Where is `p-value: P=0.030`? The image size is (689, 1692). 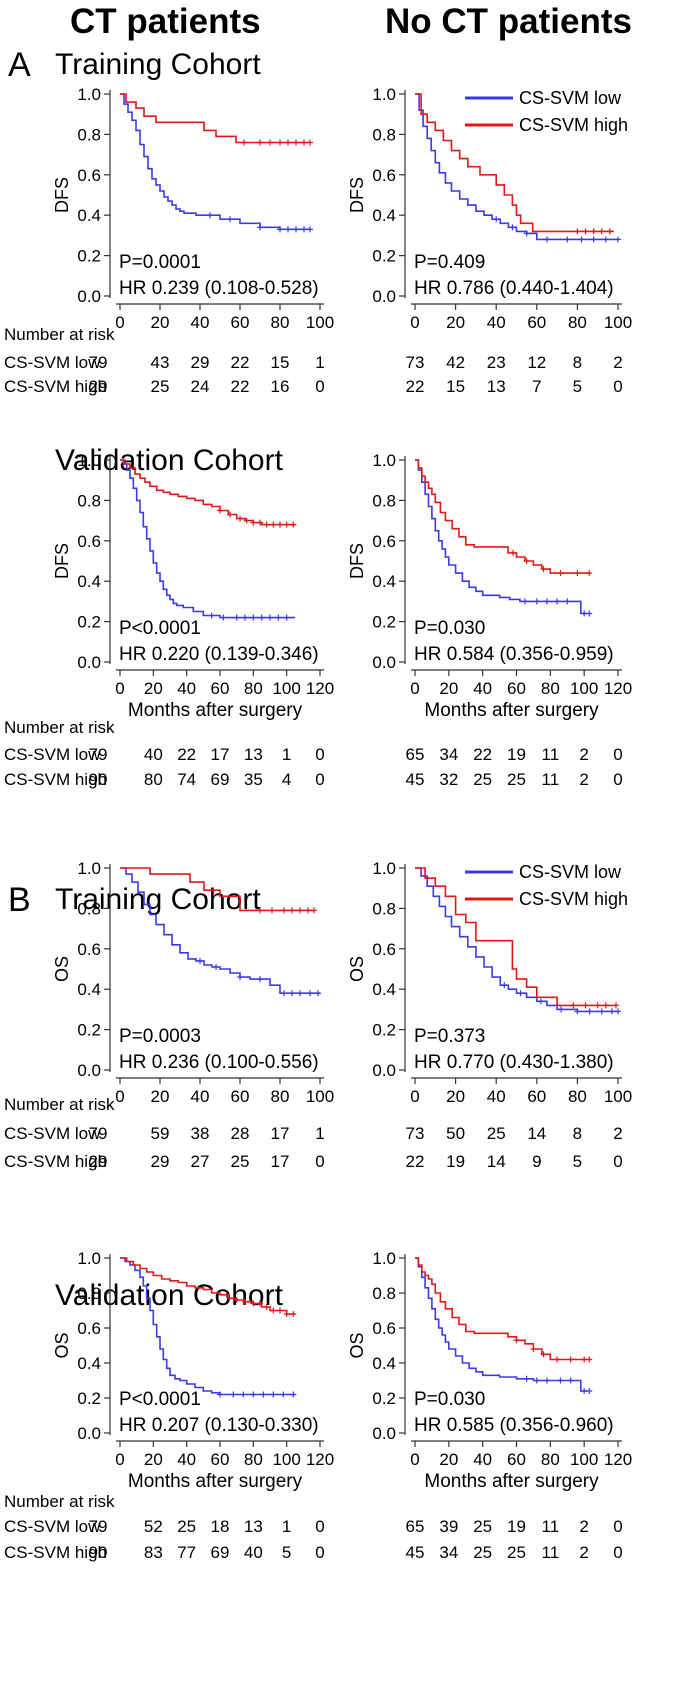 p-value: P=0.030 is located at coordinates (449, 628).